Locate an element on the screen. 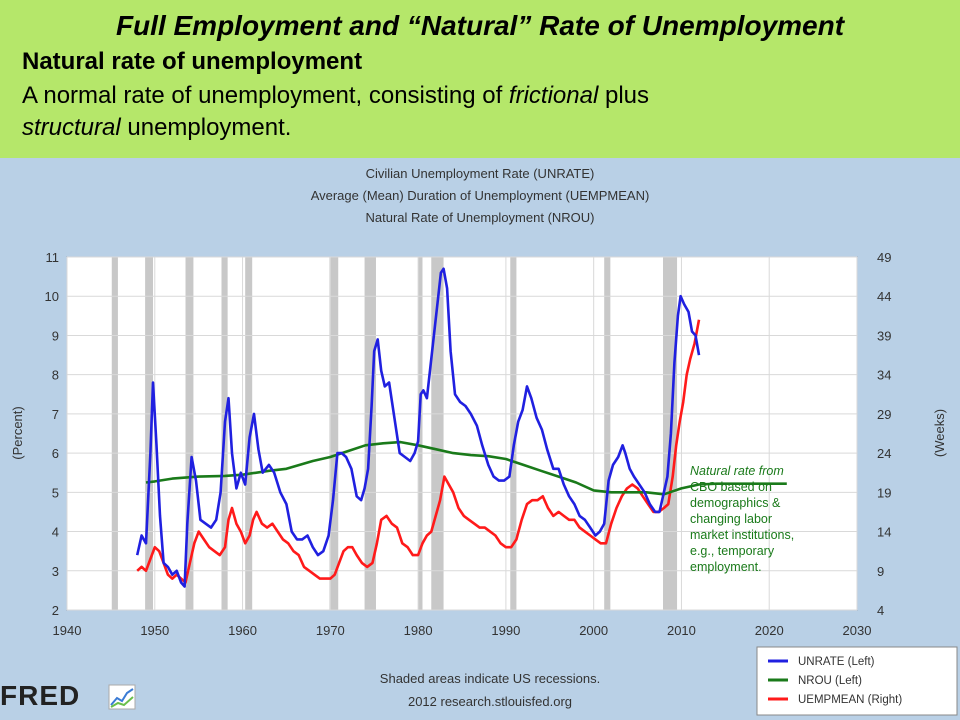 Image resolution: width=960 pixels, height=720 pixels. x-tick-label: 2020 is located at coordinates (769, 630).